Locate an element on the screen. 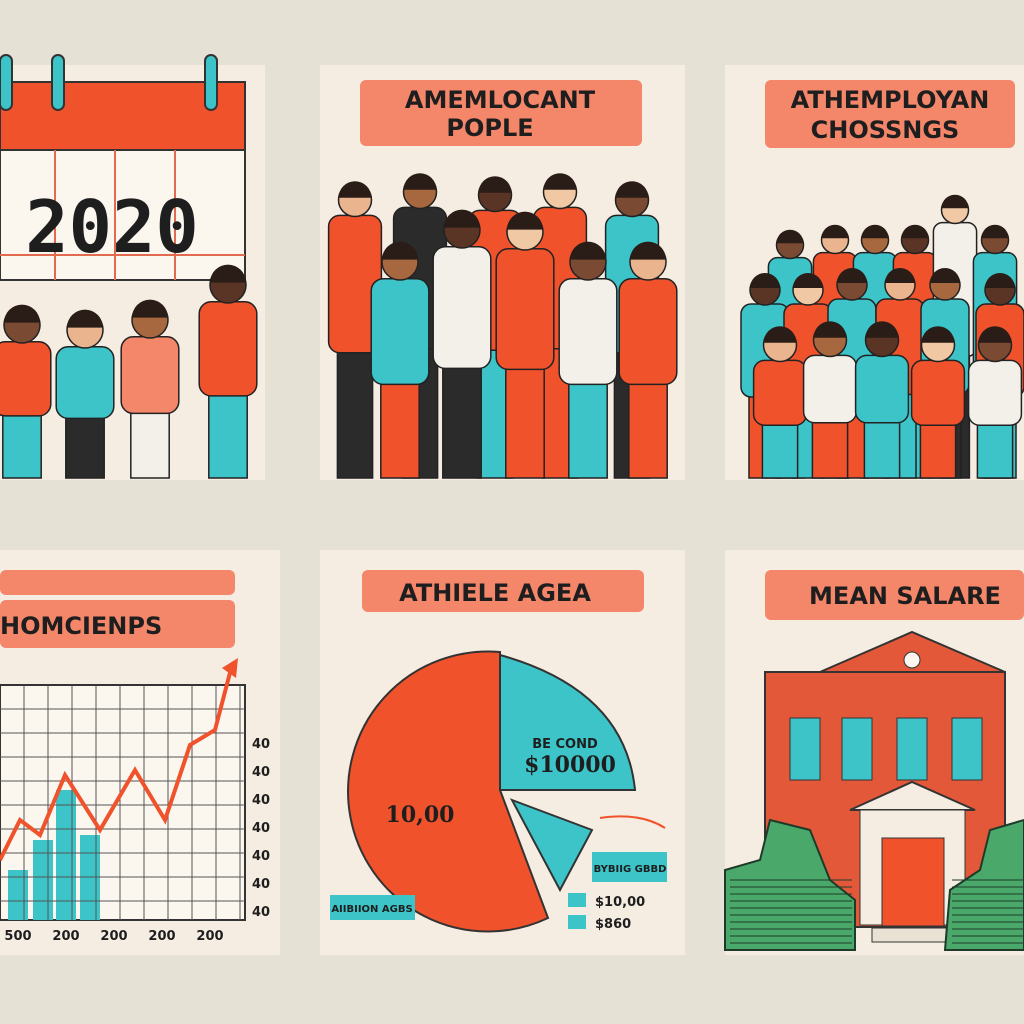 The image size is (1024, 1024). panel-title: HOMCIENPS is located at coordinates (81, 626).